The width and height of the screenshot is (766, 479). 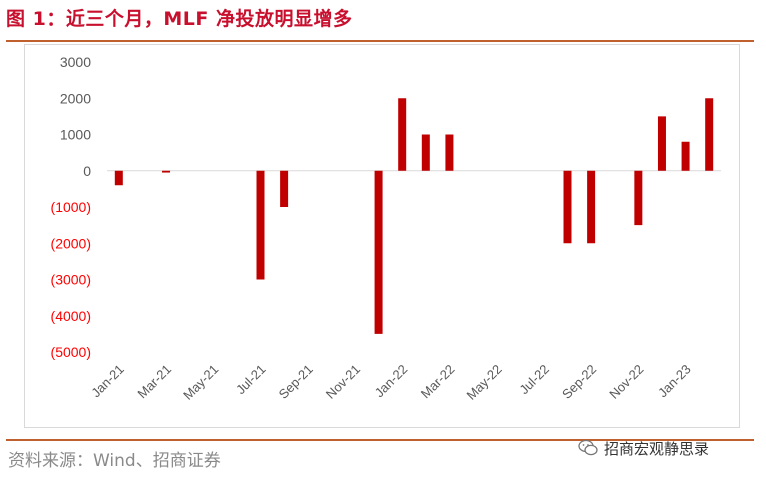 I want to click on y-tick-label: 2000, so click(x=75, y=98).